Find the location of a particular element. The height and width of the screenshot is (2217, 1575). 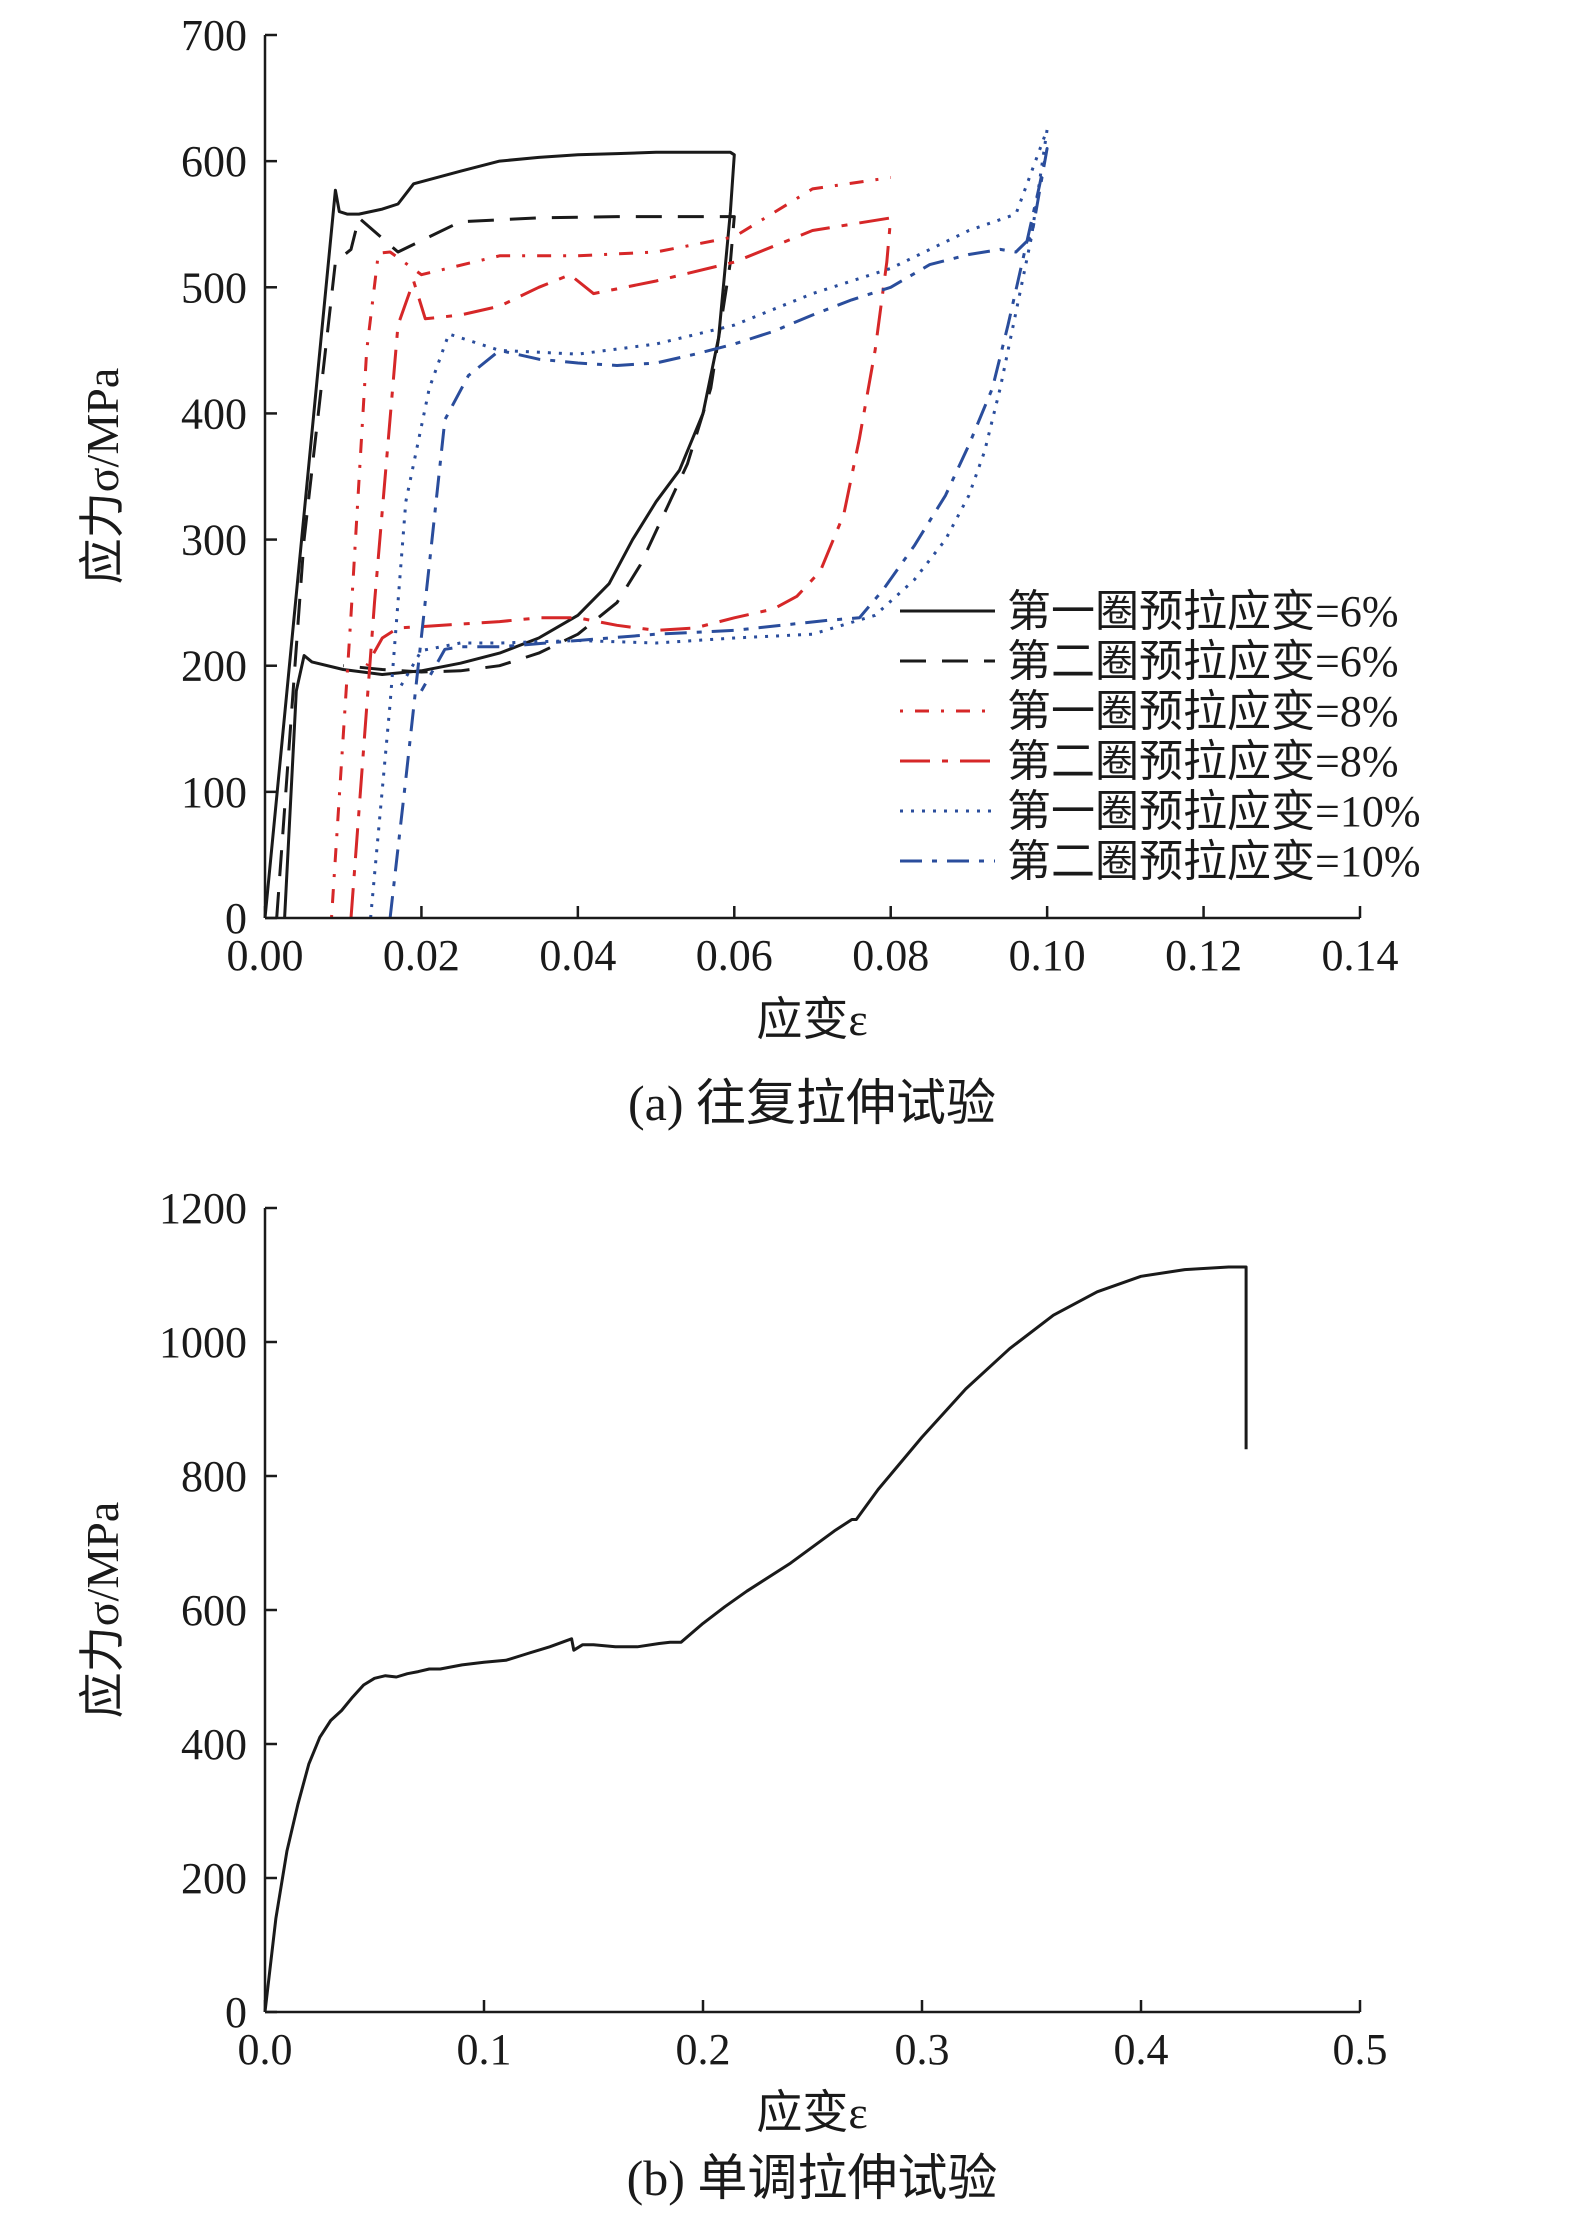

chart-a-x-tick-label: 0.08 is located at coordinates (890, 955).